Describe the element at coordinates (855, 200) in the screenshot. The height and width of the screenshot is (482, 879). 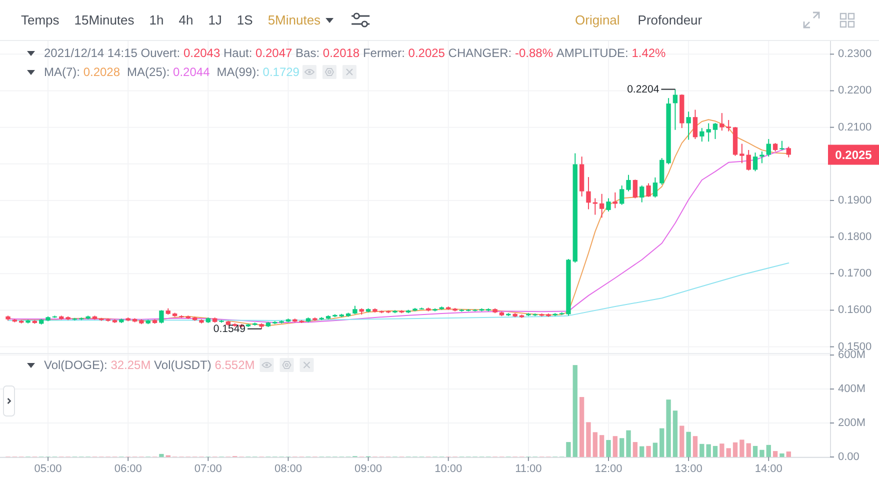
I see `y-tick-label: 0.1900` at that location.